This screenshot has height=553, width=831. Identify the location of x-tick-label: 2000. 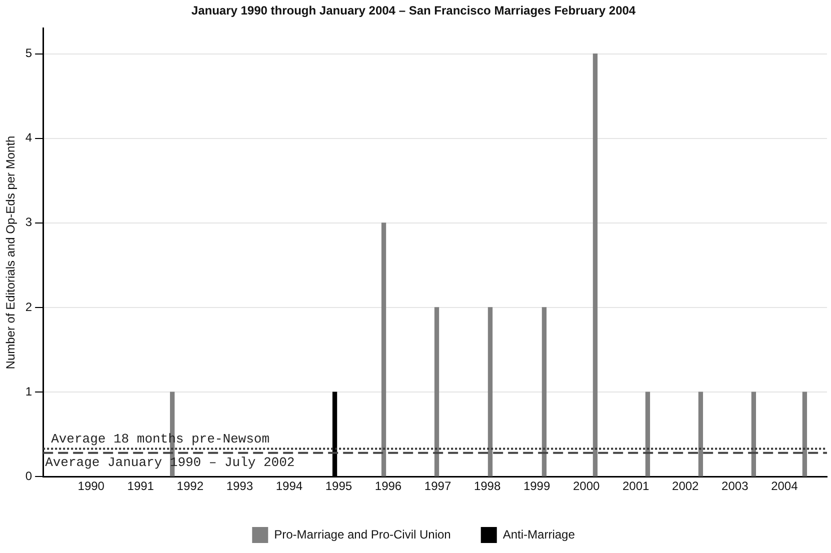
(586, 486).